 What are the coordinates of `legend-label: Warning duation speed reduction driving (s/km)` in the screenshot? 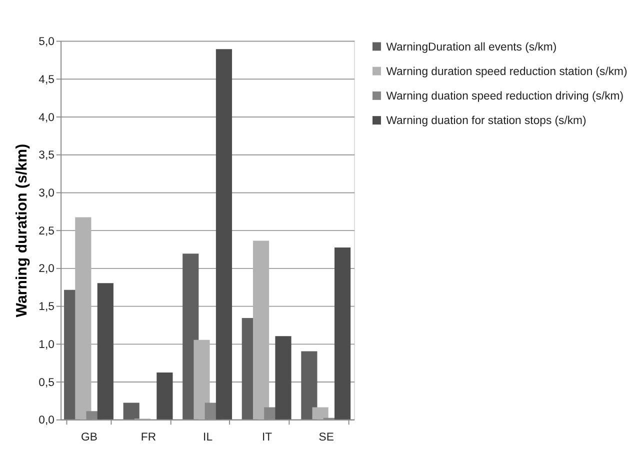 It's located at (505, 96).